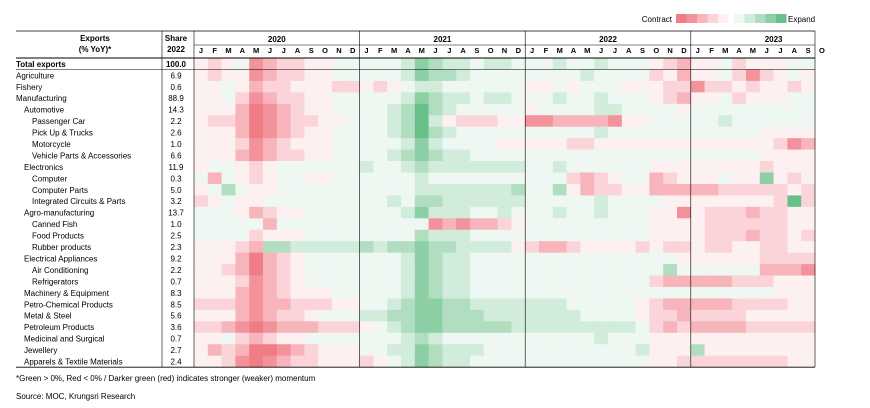  I want to click on source-note: Source: MOC, Krungsri Research, so click(76, 396).